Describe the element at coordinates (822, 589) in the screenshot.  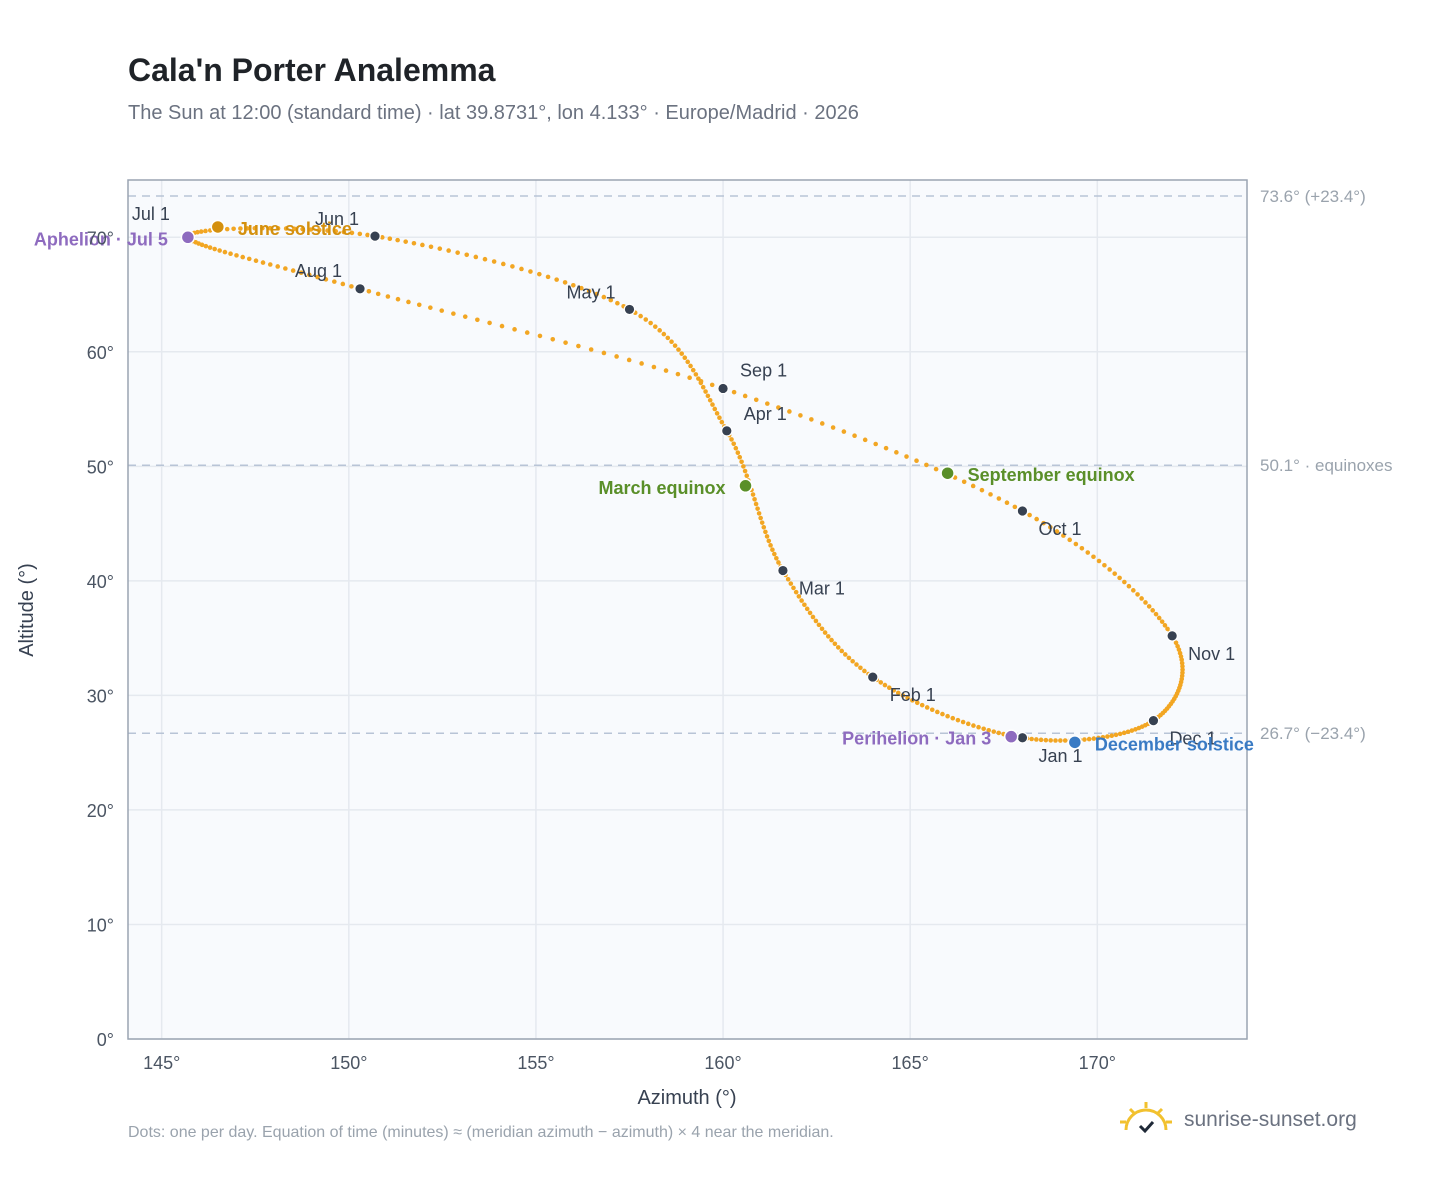
I see `month-label: Mar 1` at that location.